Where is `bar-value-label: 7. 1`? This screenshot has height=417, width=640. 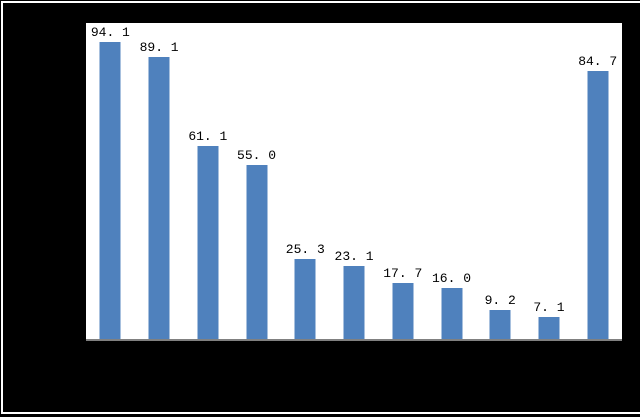 bar-value-label: 7. 1 is located at coordinates (549, 307).